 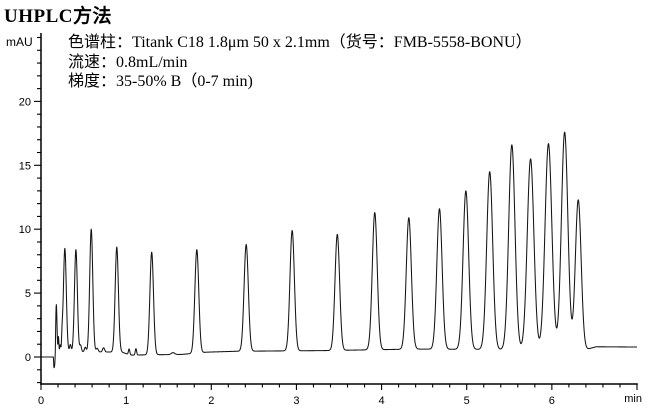 What do you see at coordinates (126, 401) in the screenshot?
I see `x-tick-label: 1` at bounding box center [126, 401].